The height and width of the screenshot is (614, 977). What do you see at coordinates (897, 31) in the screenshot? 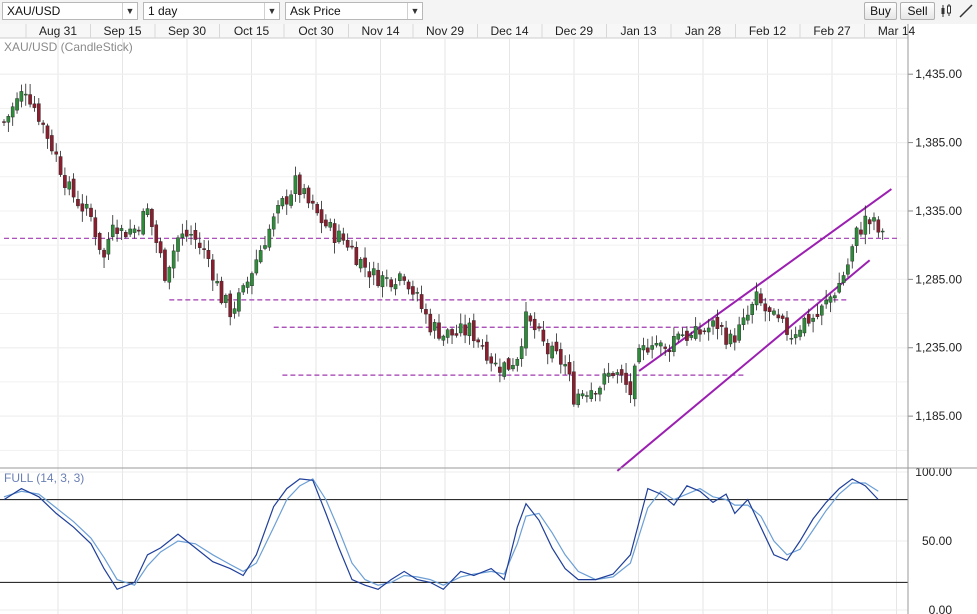
I see `x-tick-label: Mar 14` at bounding box center [897, 31].